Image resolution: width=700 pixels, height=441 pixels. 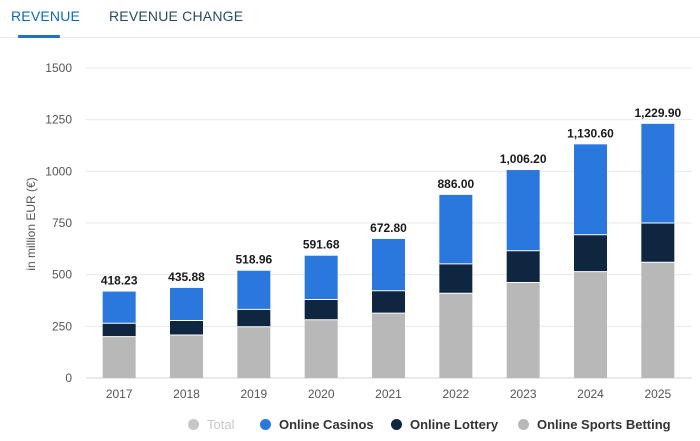 What do you see at coordinates (321, 245) in the screenshot?
I see `total-data-label: 591.68` at bounding box center [321, 245].